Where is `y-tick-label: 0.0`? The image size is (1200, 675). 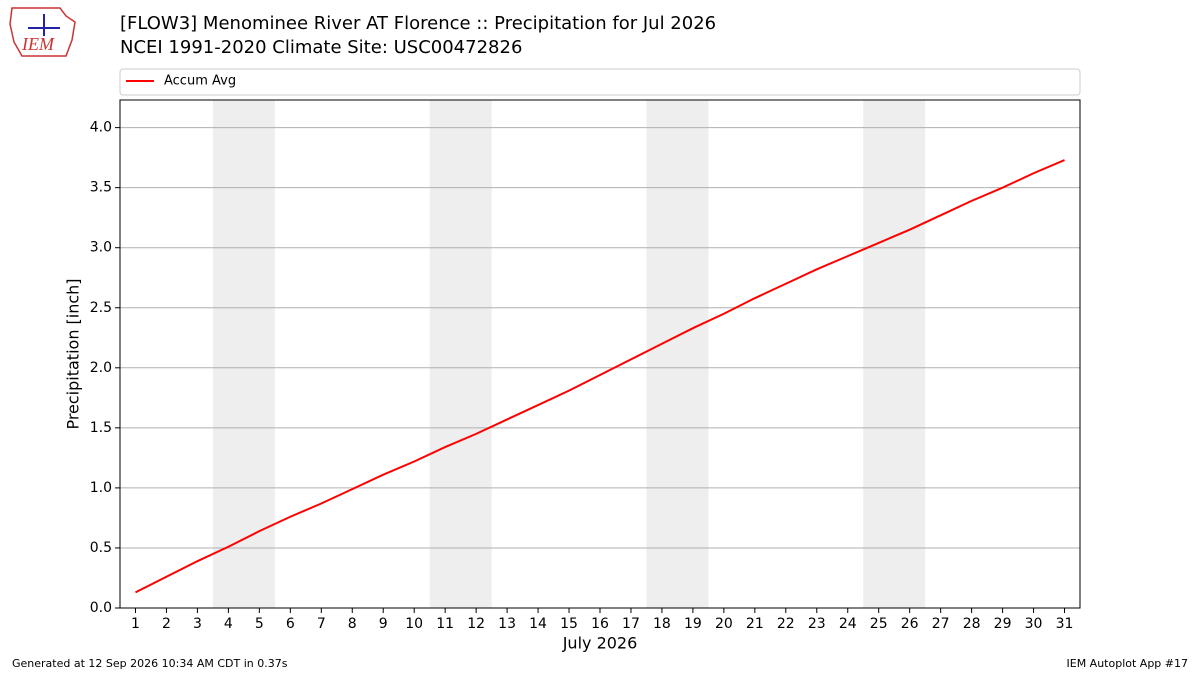 y-tick-label: 0.0 is located at coordinates (101, 608).